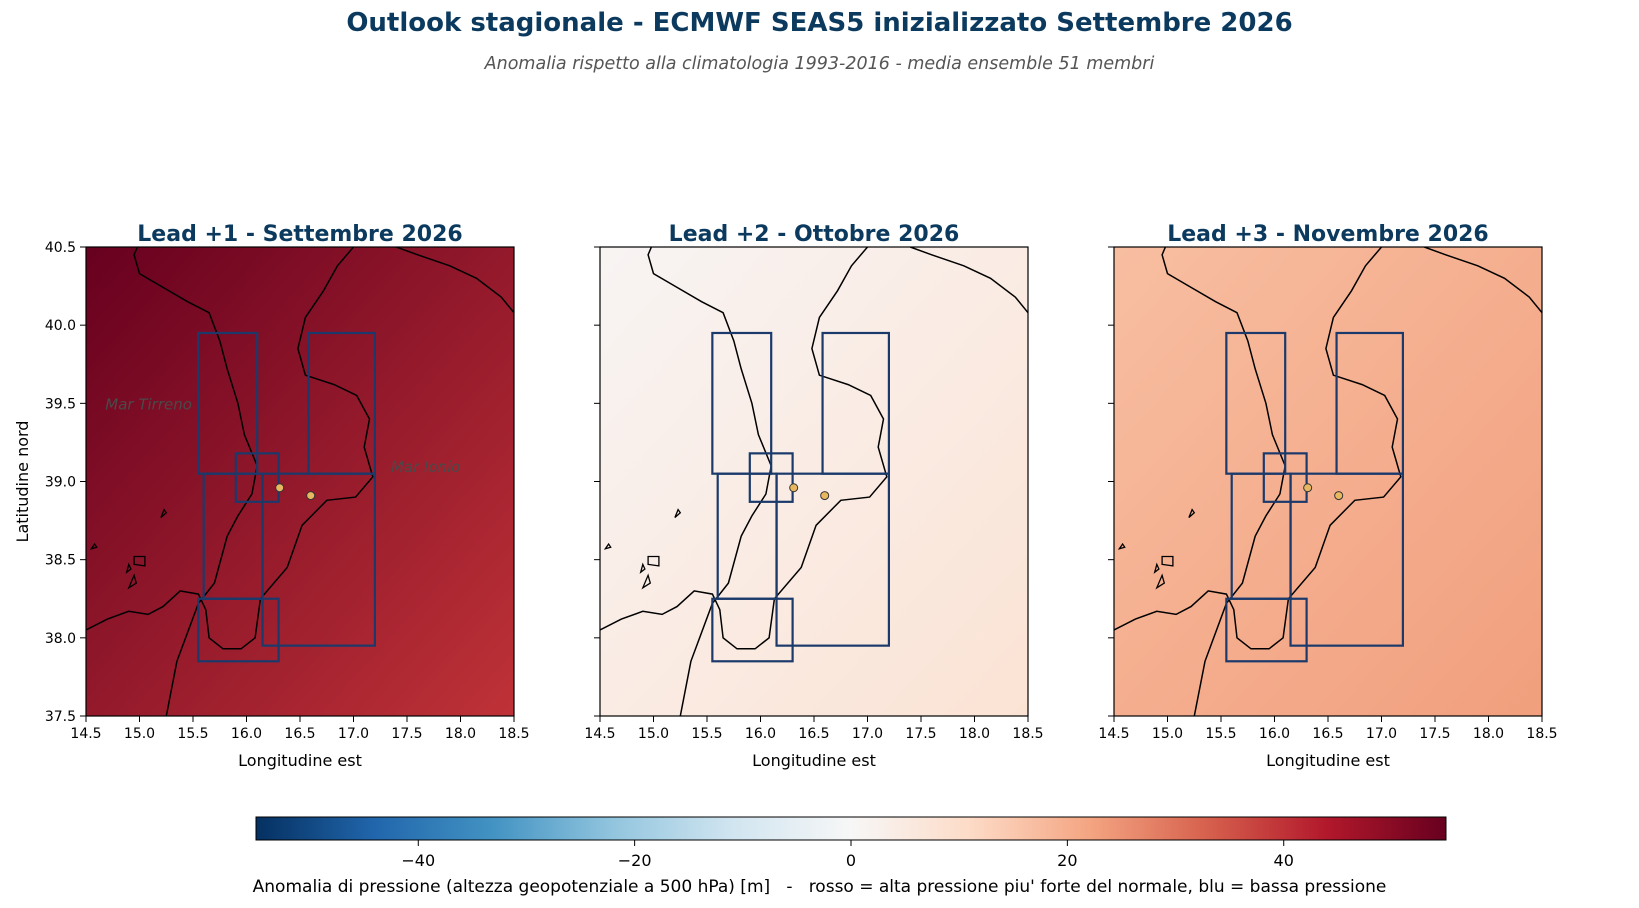 The height and width of the screenshot is (908, 1639). Describe the element at coordinates (814, 234) in the screenshot. I see `panel-title: Lead +2 - Ottobre 2026` at that location.